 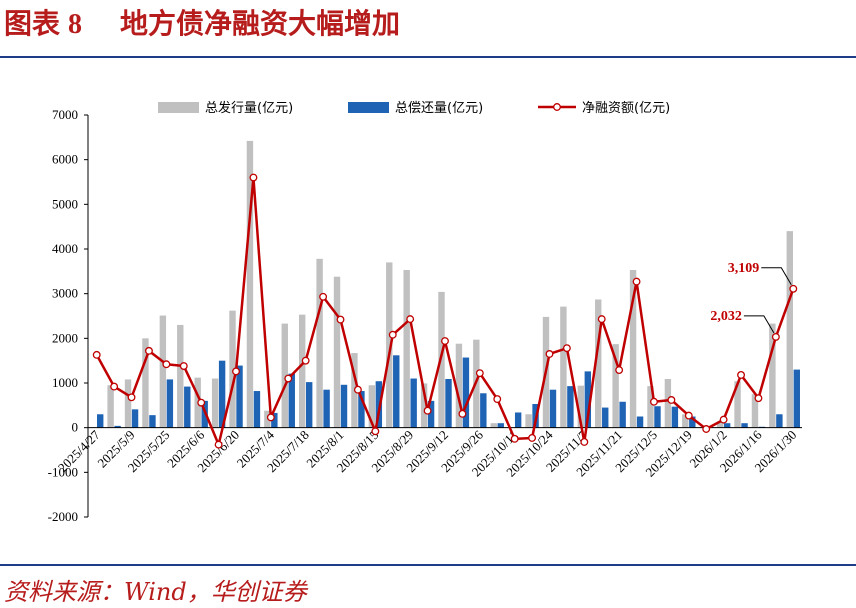 What do you see at coordinates (744, 268) in the screenshot?
I see `callout-label: 3,109` at bounding box center [744, 268].